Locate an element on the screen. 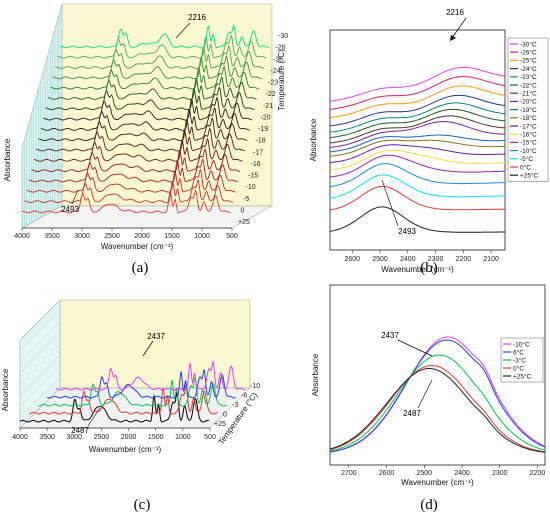  legend-label-b: +25°C is located at coordinates (529, 176).